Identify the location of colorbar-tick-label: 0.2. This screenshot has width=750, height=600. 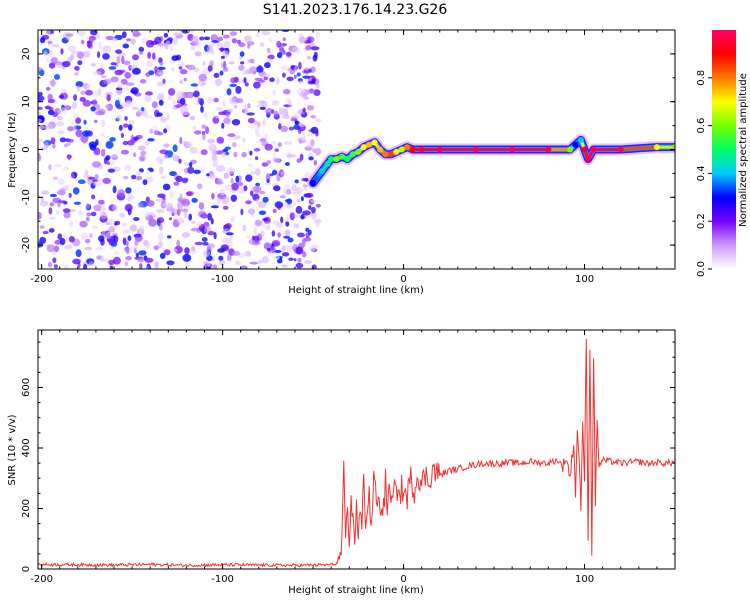
(701, 221).